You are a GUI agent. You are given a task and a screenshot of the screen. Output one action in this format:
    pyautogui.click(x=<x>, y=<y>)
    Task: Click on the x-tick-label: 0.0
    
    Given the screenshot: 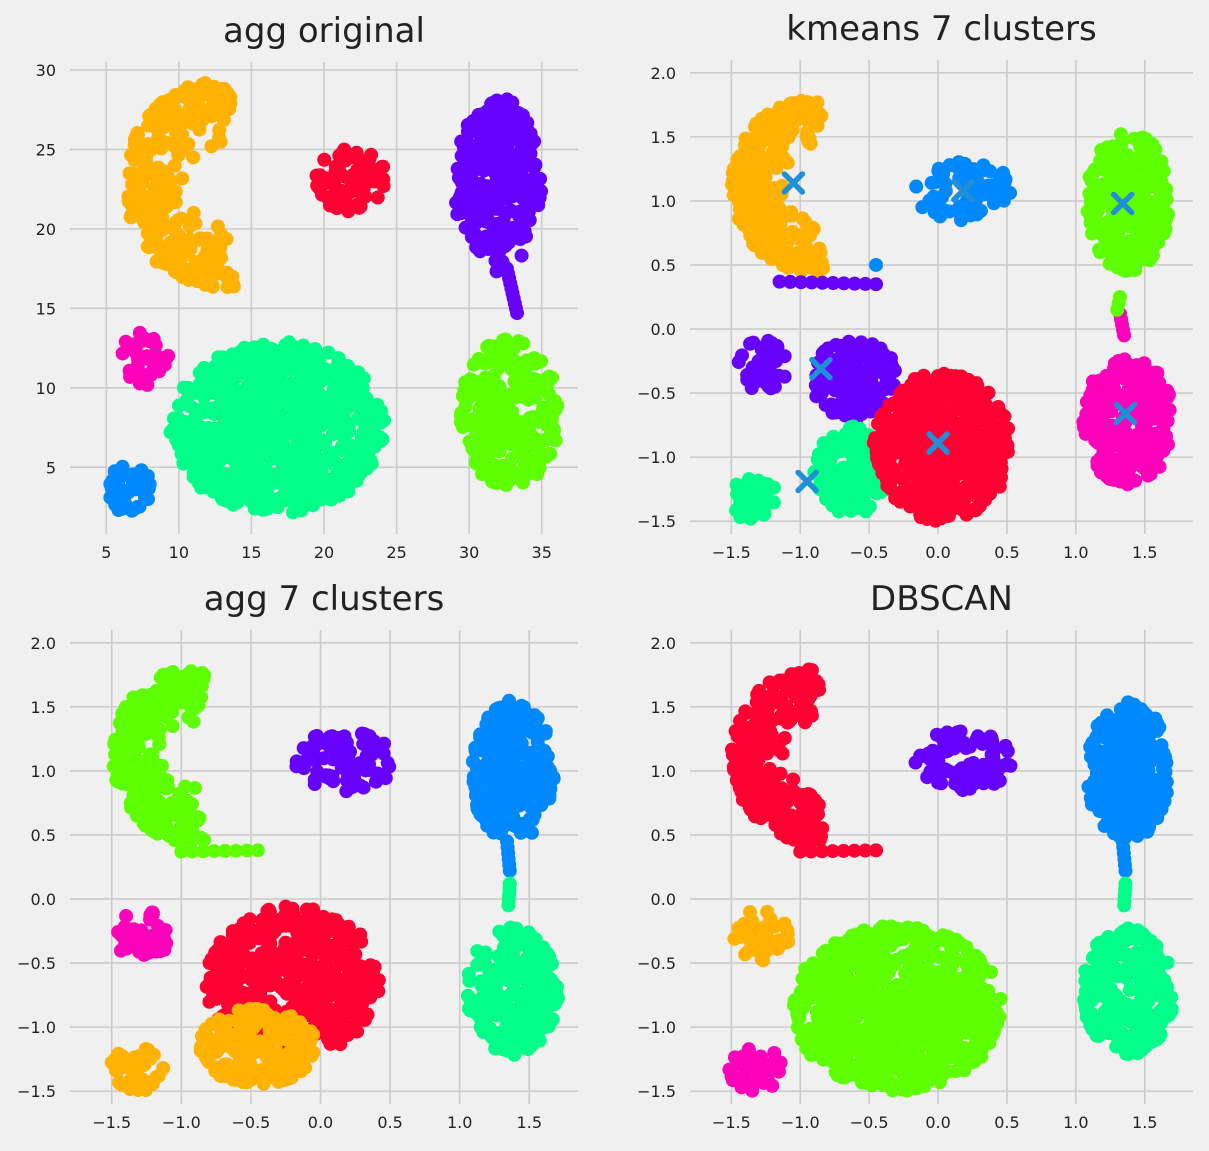 What is the action you would take?
    pyautogui.click(x=937, y=552)
    